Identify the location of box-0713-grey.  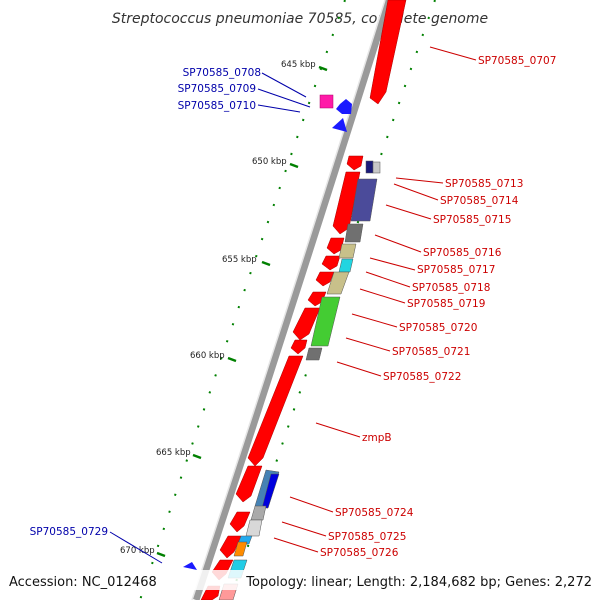
(376, 167).